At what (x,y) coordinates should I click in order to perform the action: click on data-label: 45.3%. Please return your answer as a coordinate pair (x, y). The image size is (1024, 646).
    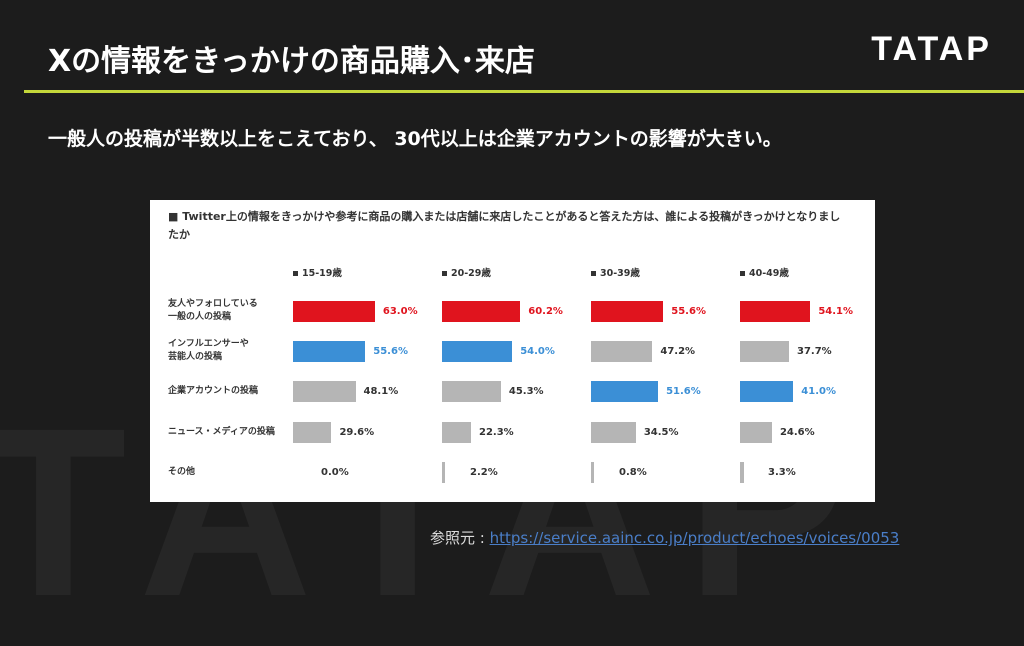
    Looking at the image, I should click on (526, 391).